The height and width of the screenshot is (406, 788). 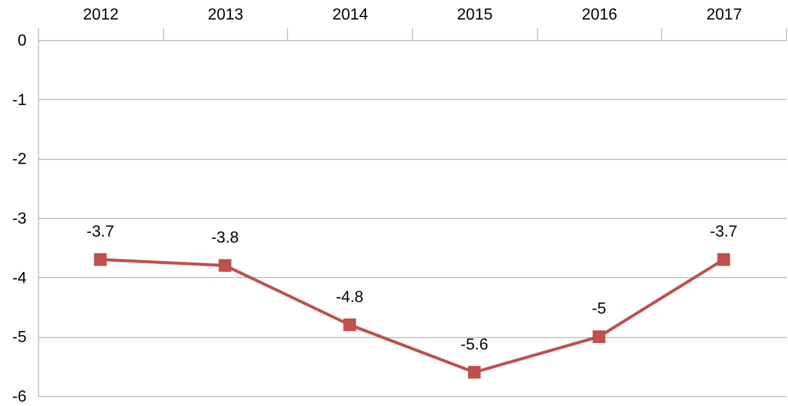 I want to click on y-tick-label: -2, so click(x=19, y=159).